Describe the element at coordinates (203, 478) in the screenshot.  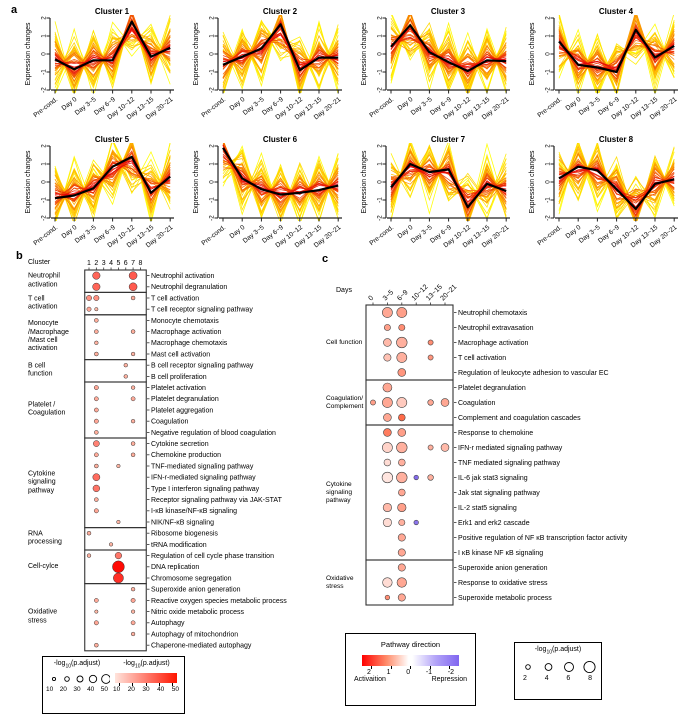
I see `pathway-label: IFN-r-mediated signaling pathway` at that location.